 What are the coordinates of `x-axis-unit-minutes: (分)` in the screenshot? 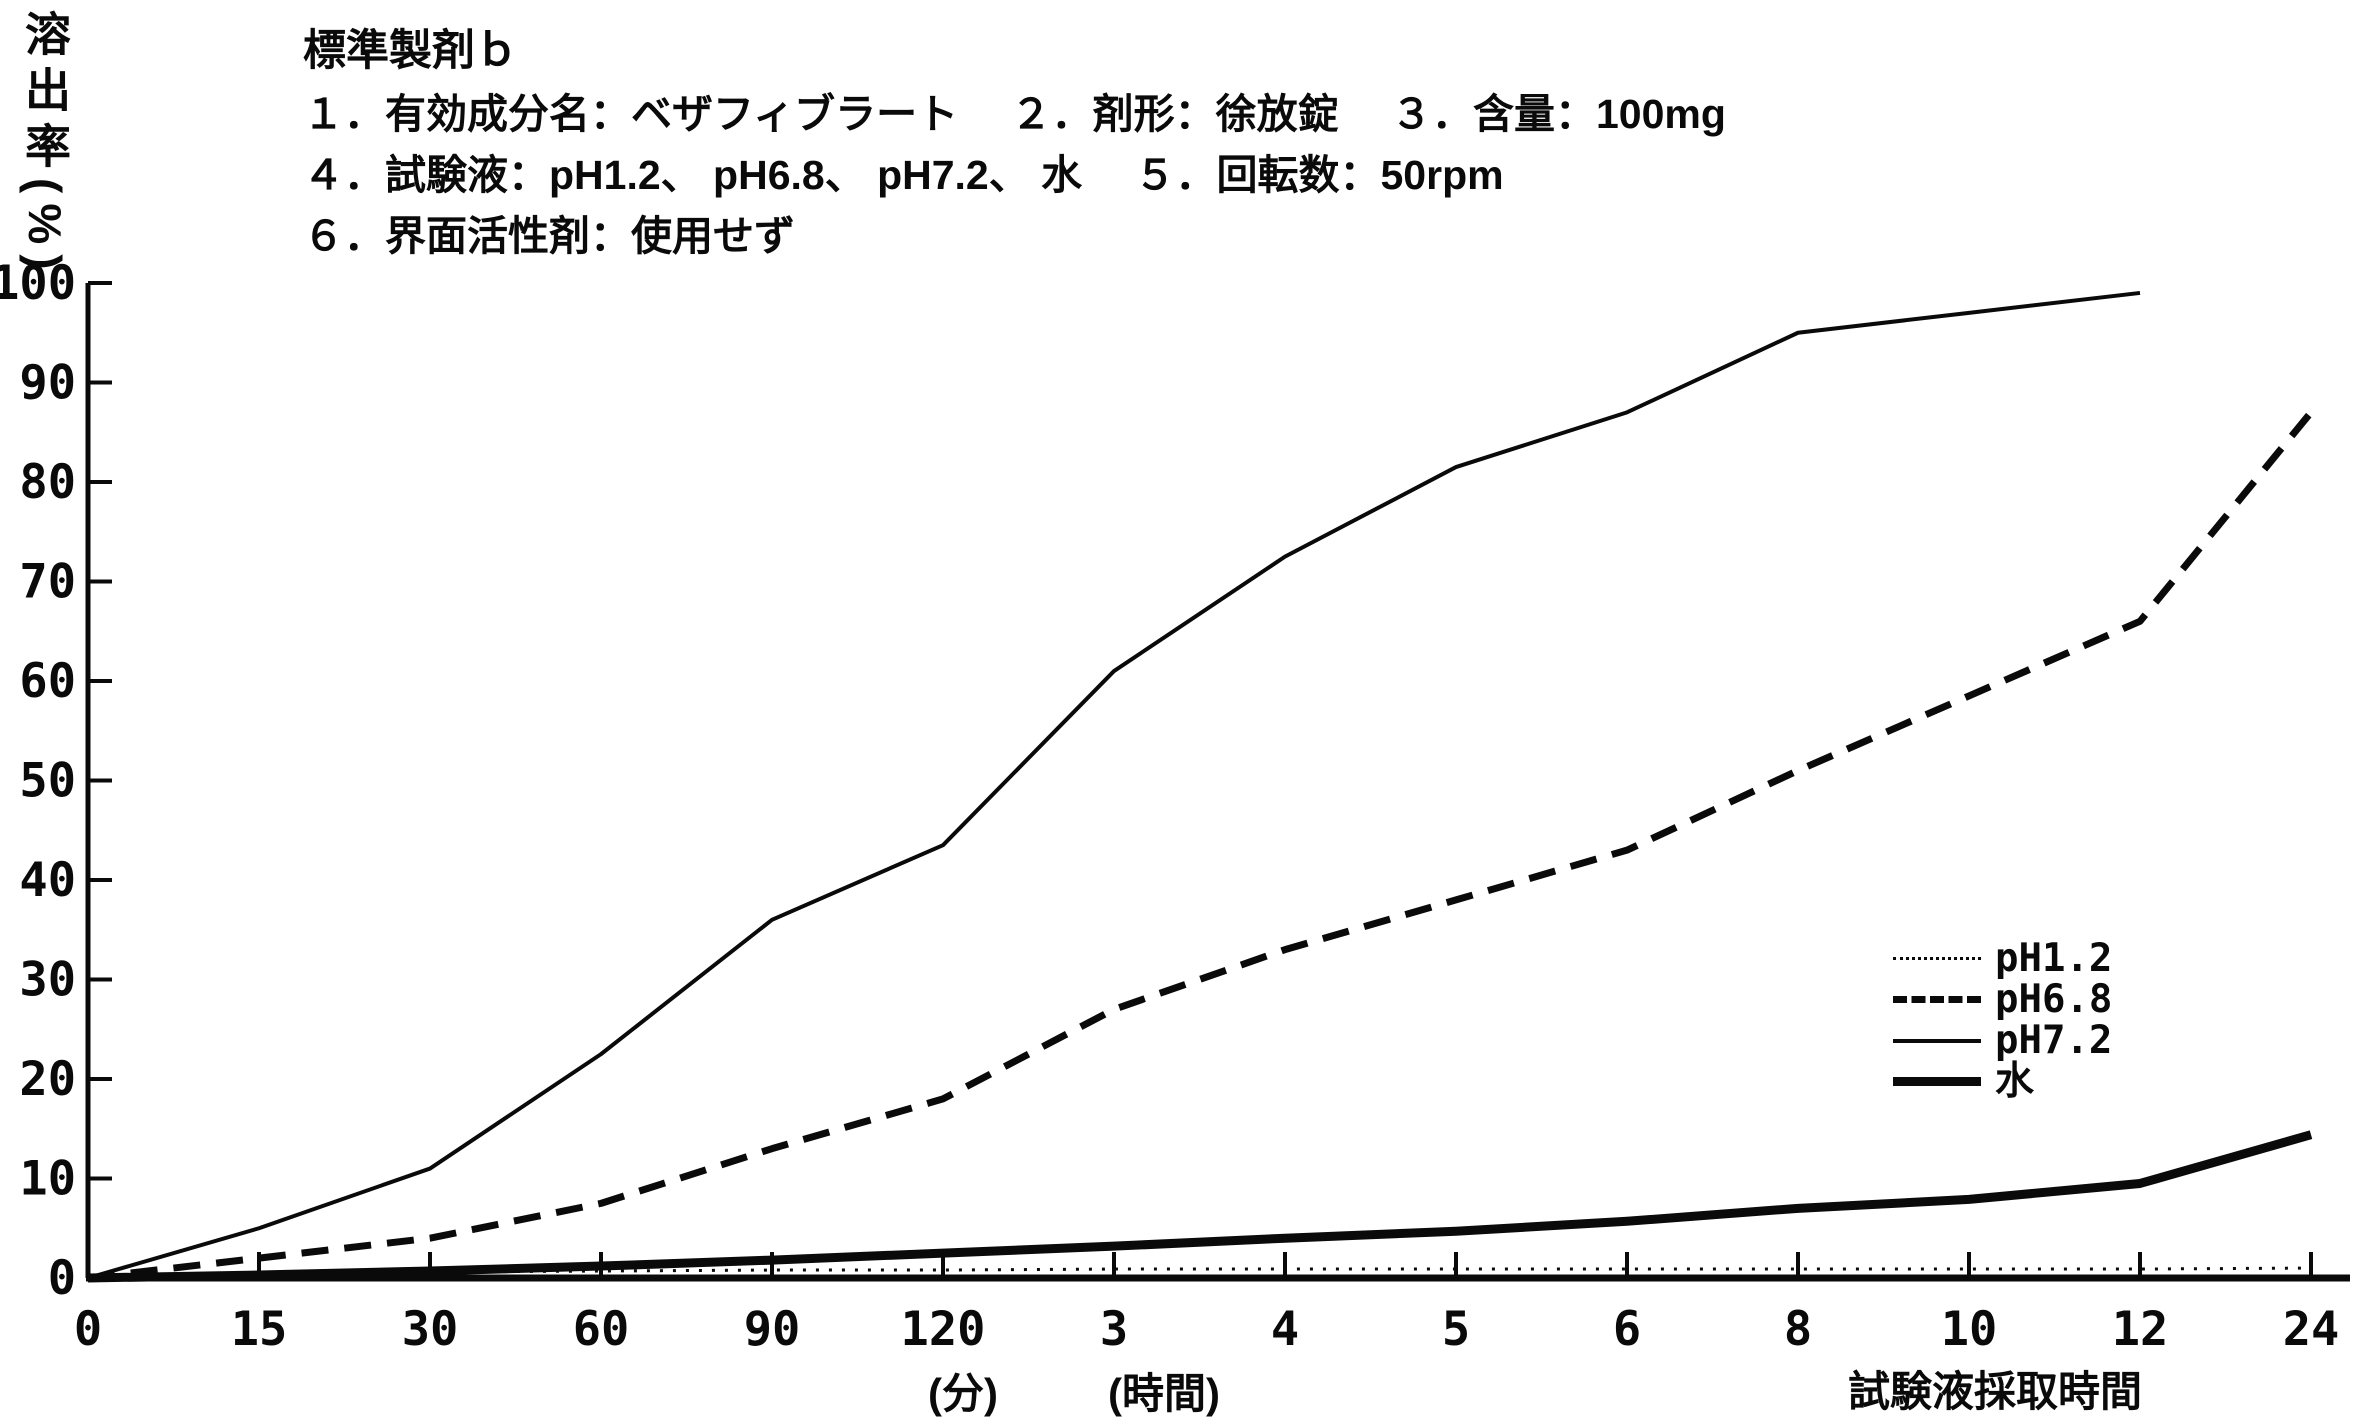 It's located at (963, 1393).